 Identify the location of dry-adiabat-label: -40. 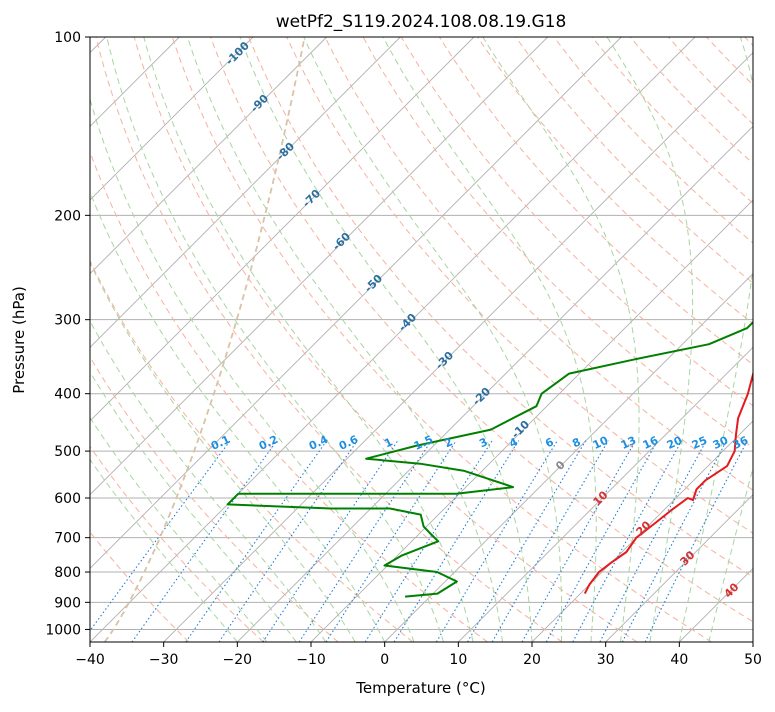
(407, 322).